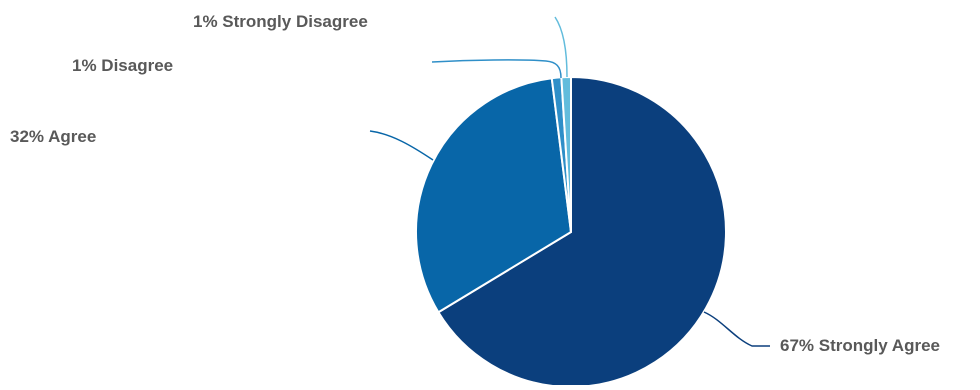 The height and width of the screenshot is (390, 980). Describe the element at coordinates (280, 21) in the screenshot. I see `data-label-strongly-disagree: 1% Strongly Disagree` at that location.